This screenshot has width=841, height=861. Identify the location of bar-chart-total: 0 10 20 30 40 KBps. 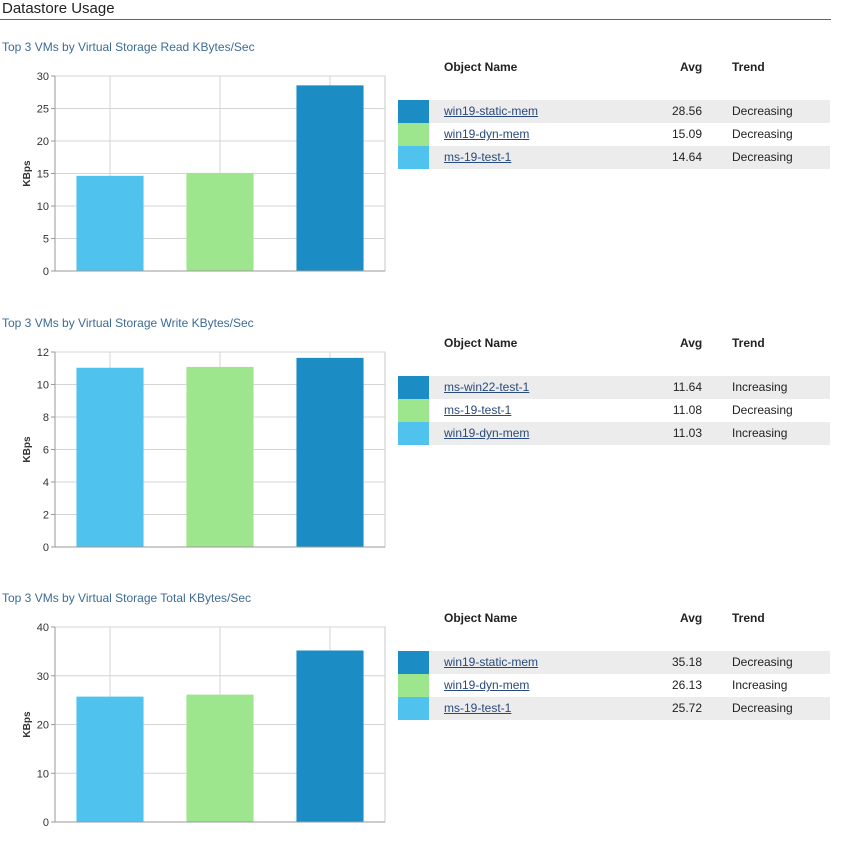
(204, 725).